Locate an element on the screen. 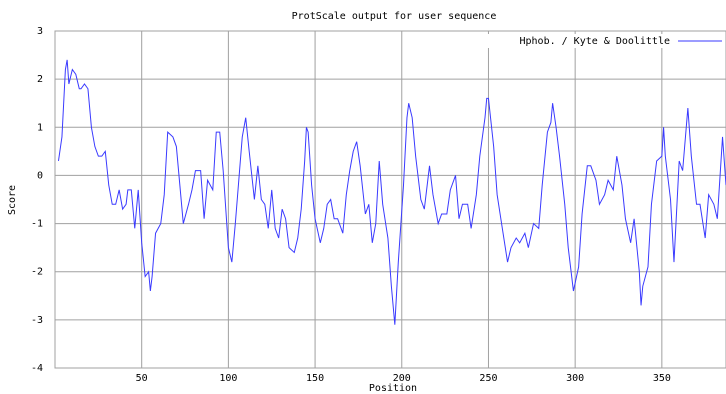 The width and height of the screenshot is (726, 394). legend-box is located at coordinates (590, 41).